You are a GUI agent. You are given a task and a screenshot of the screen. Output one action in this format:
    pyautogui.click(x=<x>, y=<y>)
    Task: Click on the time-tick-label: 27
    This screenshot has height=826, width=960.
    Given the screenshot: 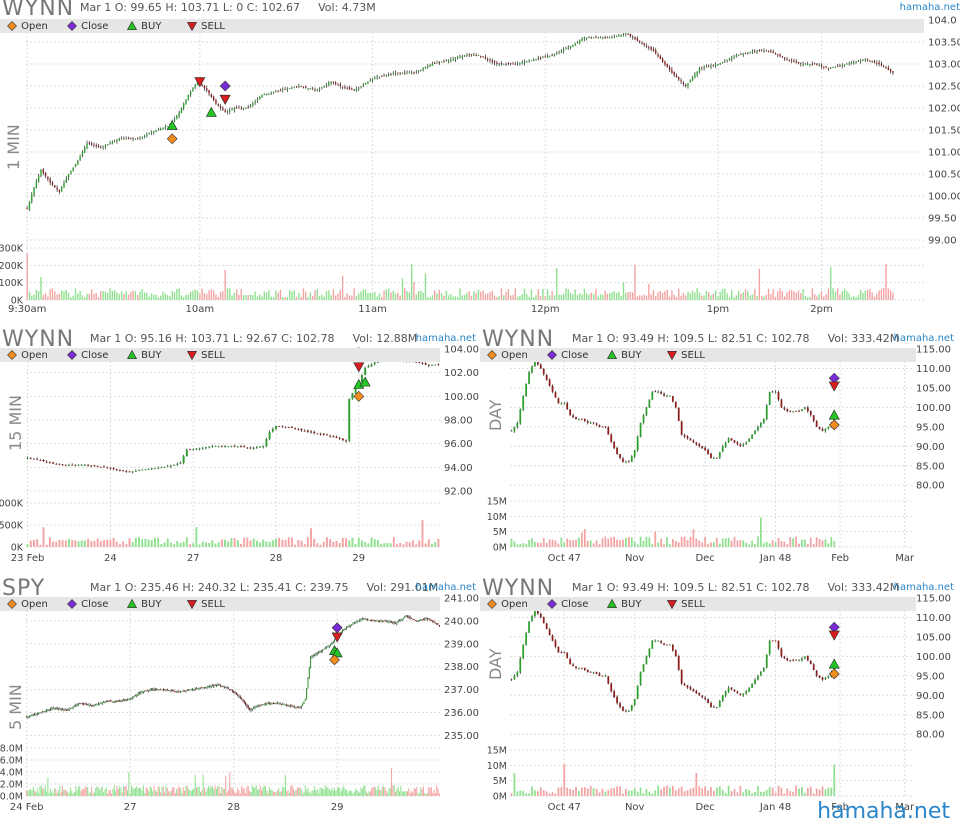 What is the action you would take?
    pyautogui.click(x=193, y=558)
    